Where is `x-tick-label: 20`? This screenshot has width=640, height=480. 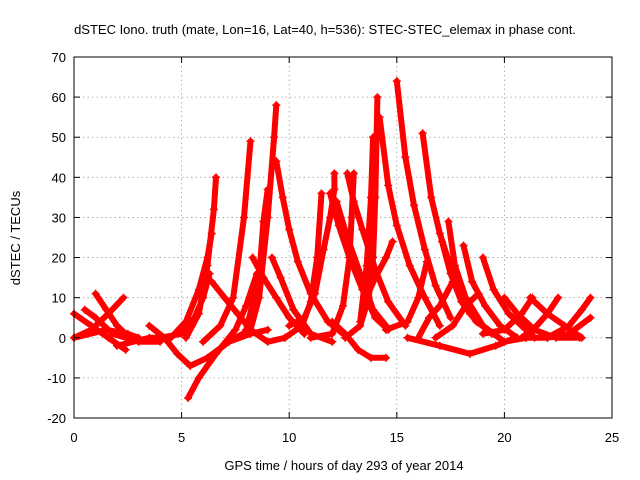 x-tick-label: 20 is located at coordinates (504, 437).